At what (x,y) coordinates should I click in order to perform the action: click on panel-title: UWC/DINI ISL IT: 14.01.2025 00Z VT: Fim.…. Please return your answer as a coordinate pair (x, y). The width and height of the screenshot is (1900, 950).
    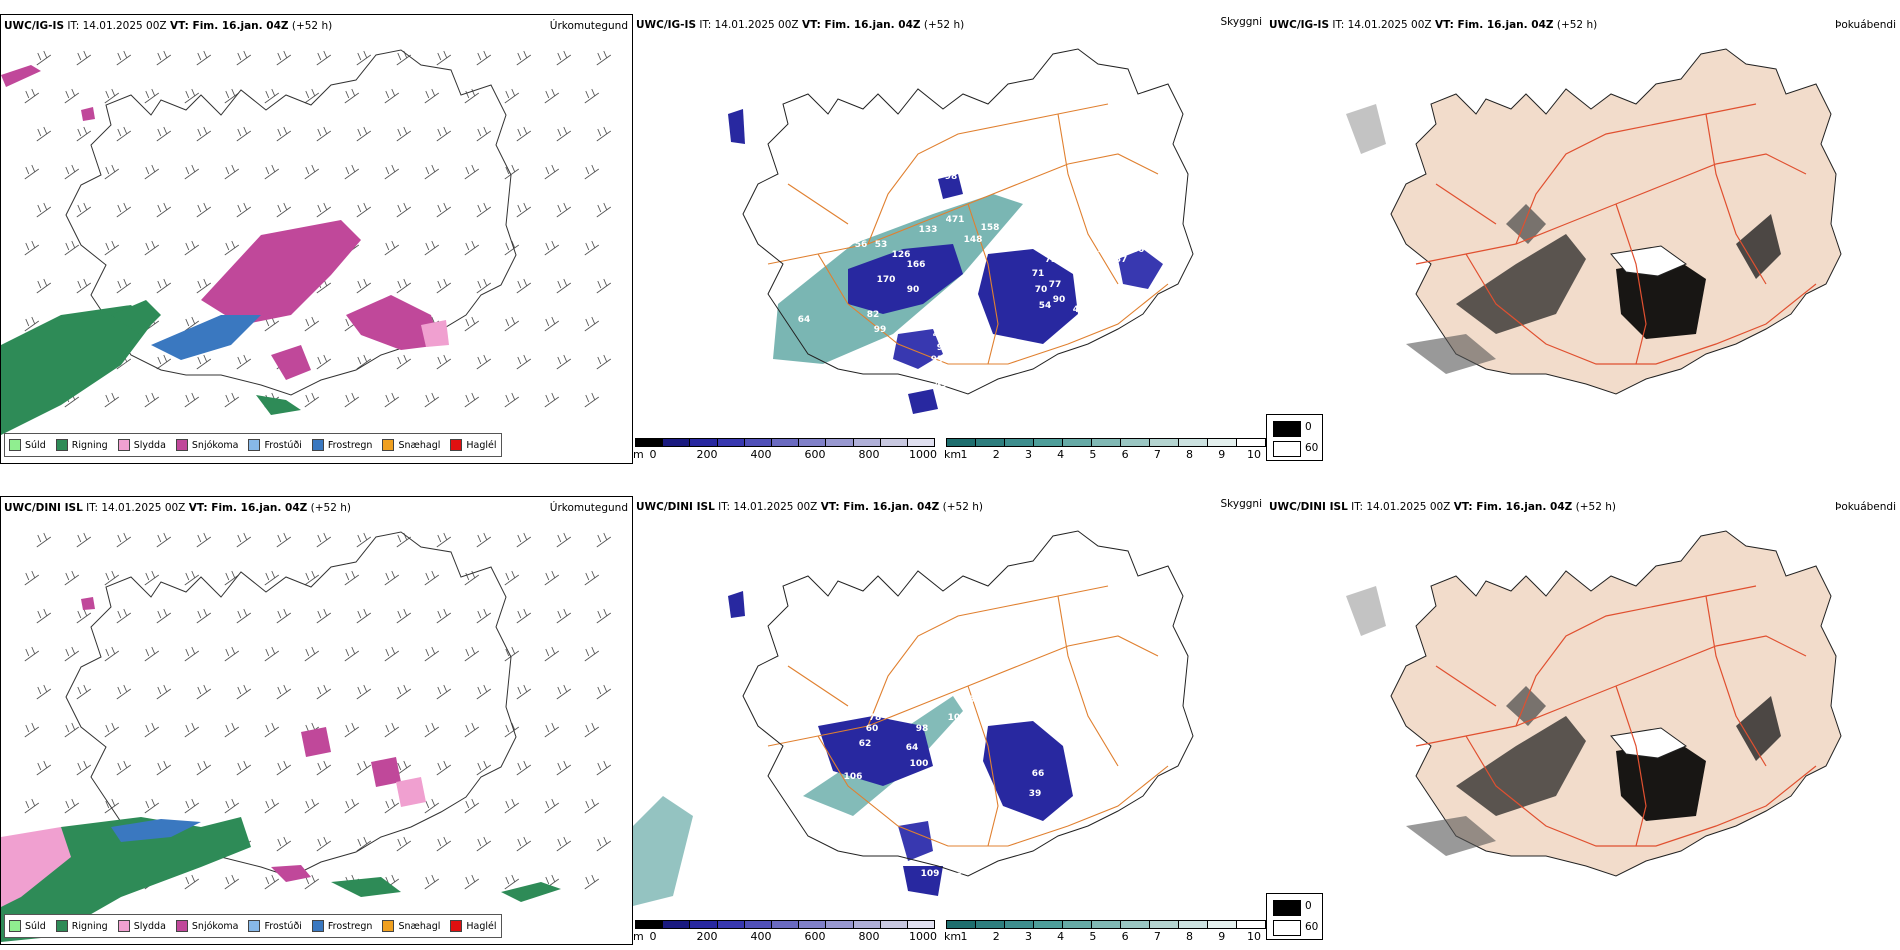
    Looking at the image, I should click on (809, 507).